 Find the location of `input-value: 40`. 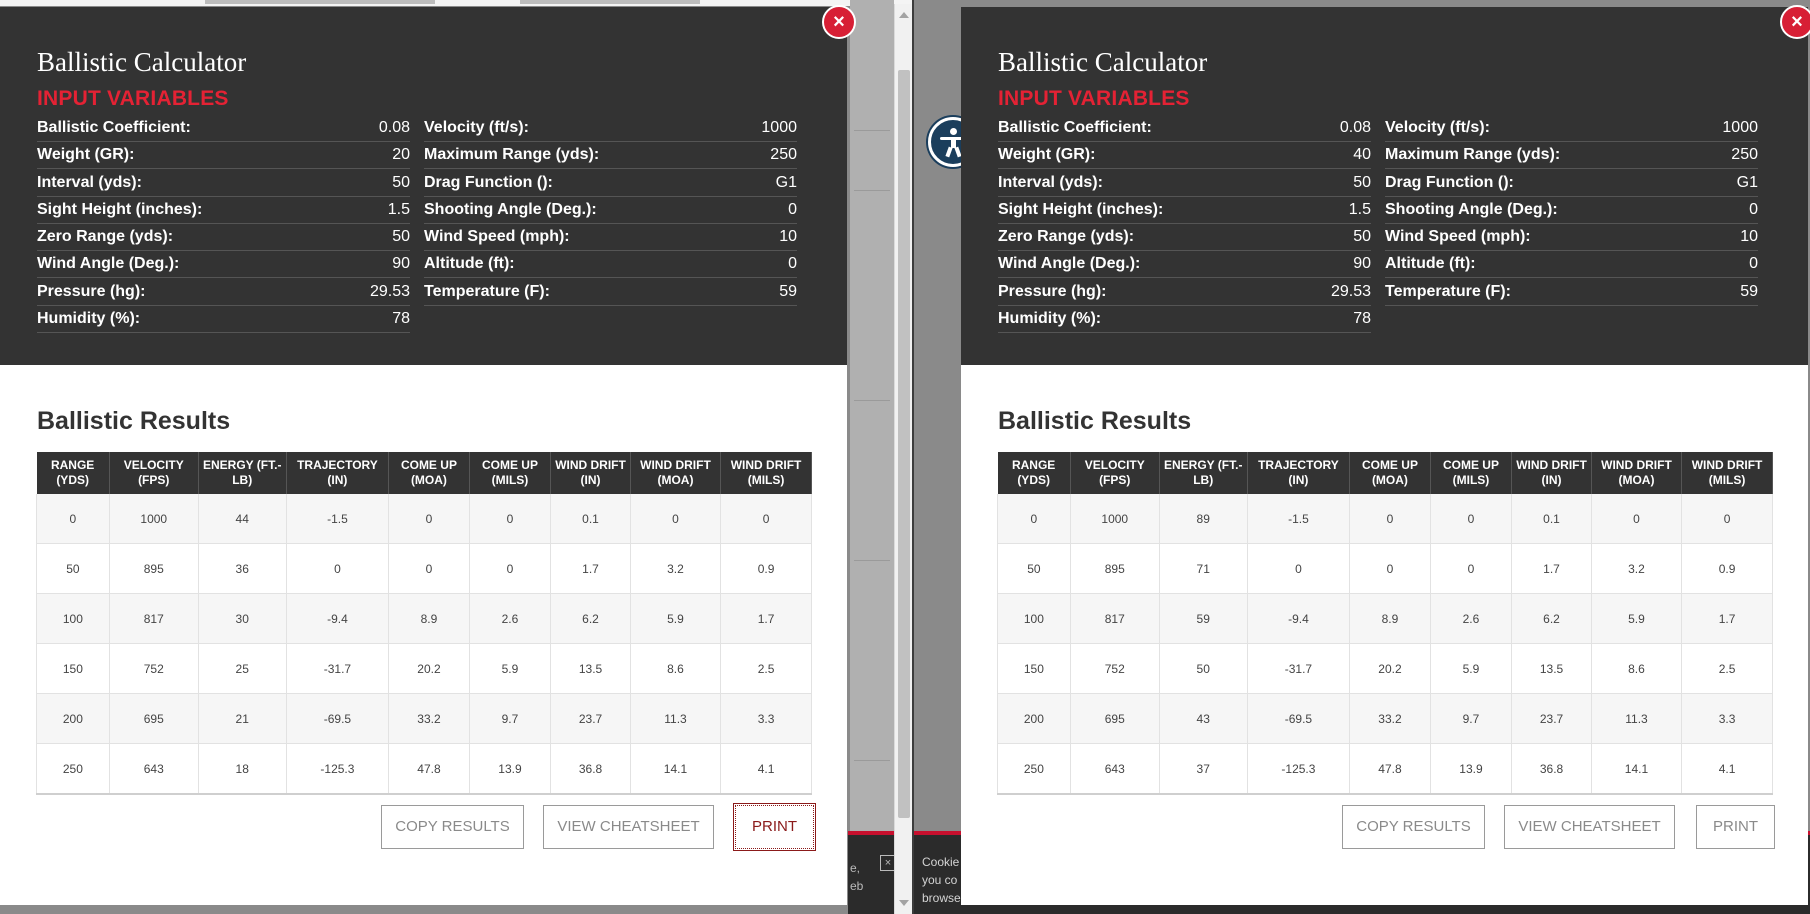

input-value: 40 is located at coordinates (1362, 155).